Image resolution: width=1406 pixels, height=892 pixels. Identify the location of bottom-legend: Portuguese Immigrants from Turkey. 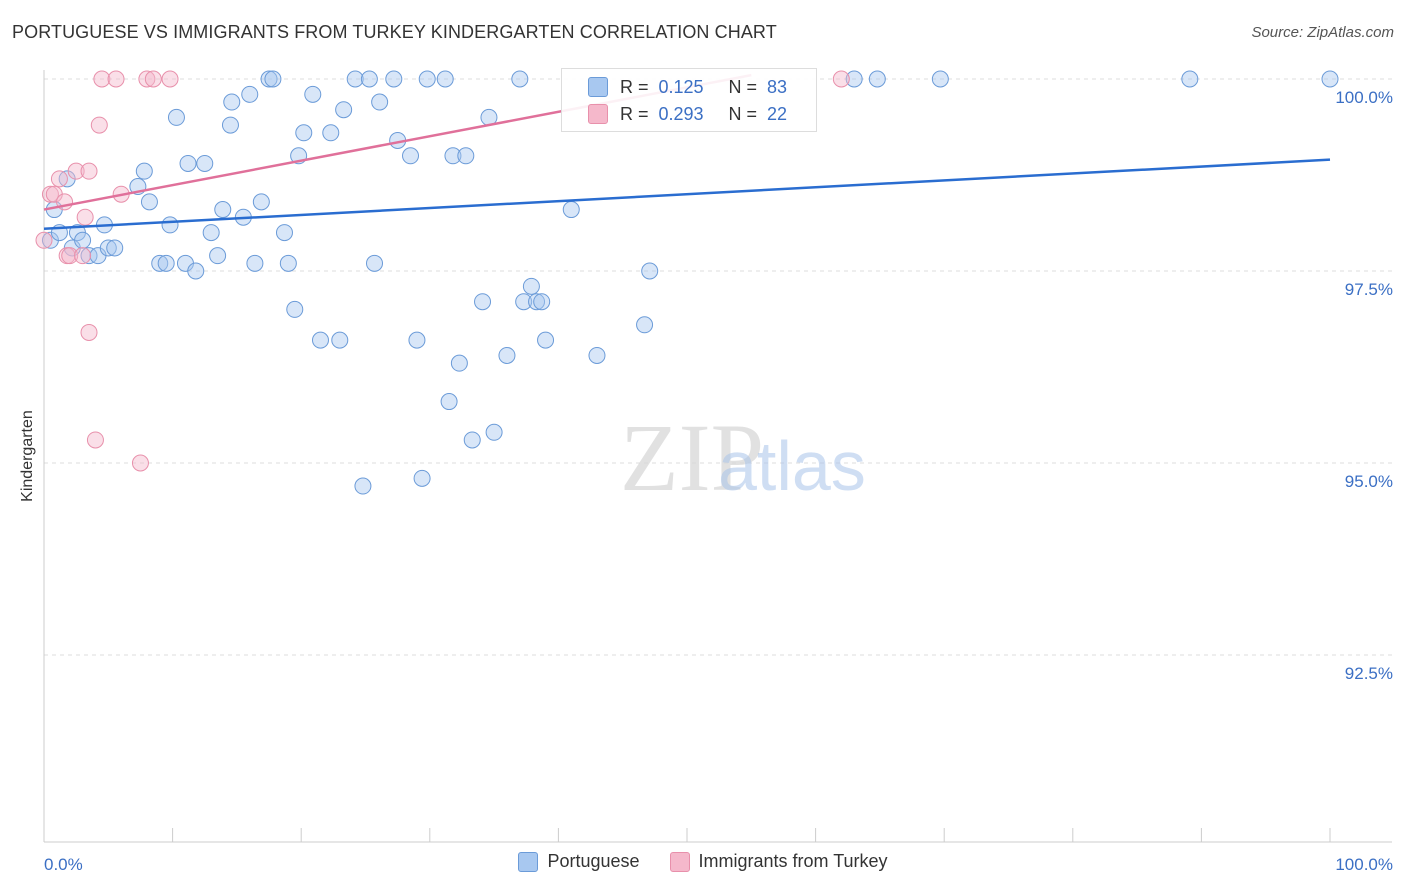
(703, 861).